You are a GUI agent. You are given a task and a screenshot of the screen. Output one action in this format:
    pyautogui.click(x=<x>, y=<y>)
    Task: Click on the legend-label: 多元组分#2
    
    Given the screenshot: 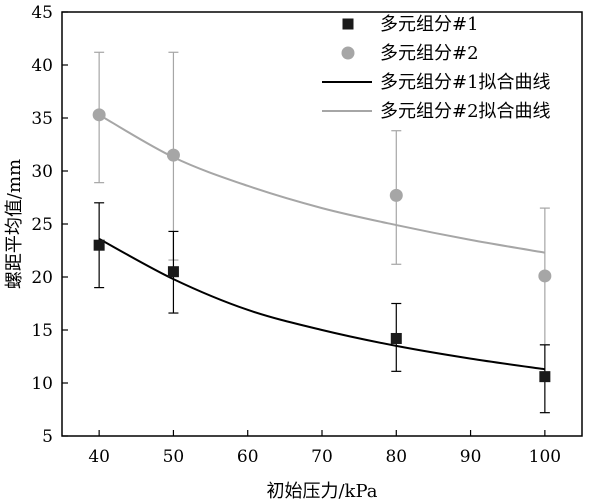 What is the action you would take?
    pyautogui.click(x=429, y=53)
    